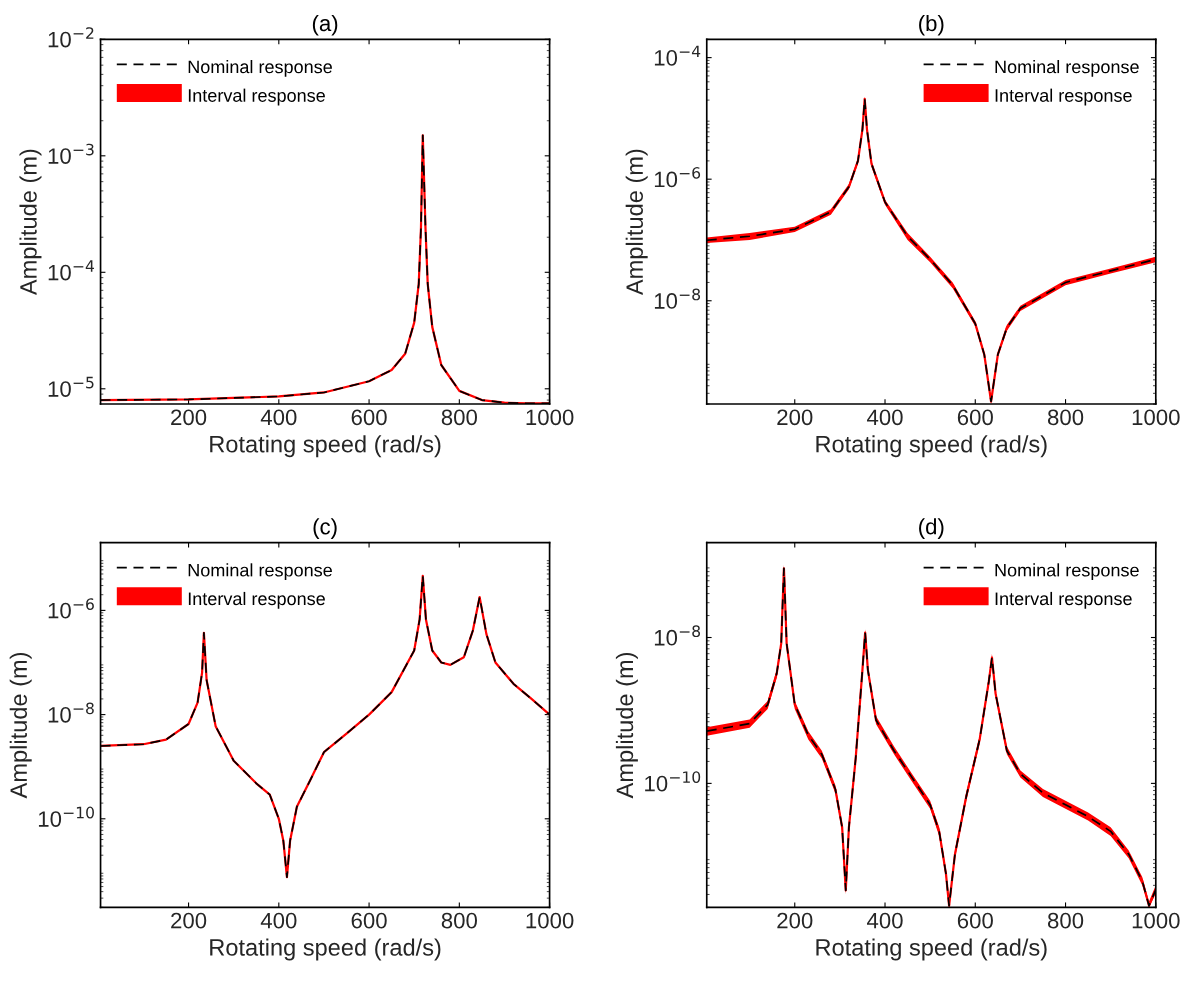 This screenshot has width=1183, height=983. I want to click on chart-title: (a), so click(325, 25).